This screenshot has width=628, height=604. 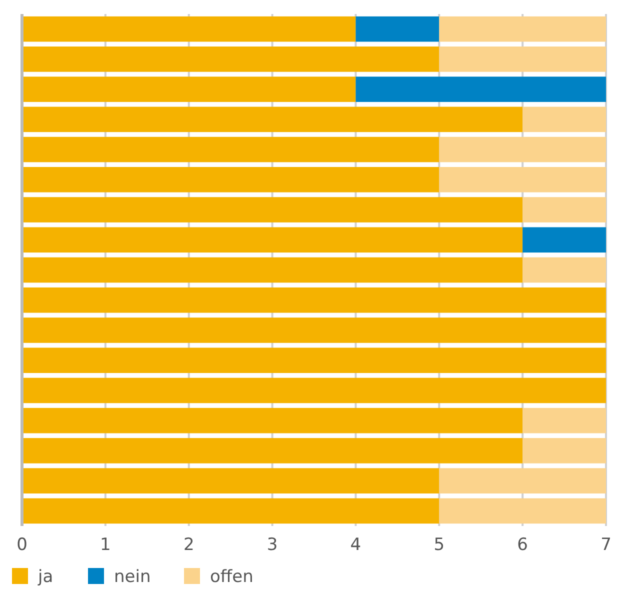 What do you see at coordinates (439, 545) in the screenshot?
I see `x-tick-label: 5` at bounding box center [439, 545].